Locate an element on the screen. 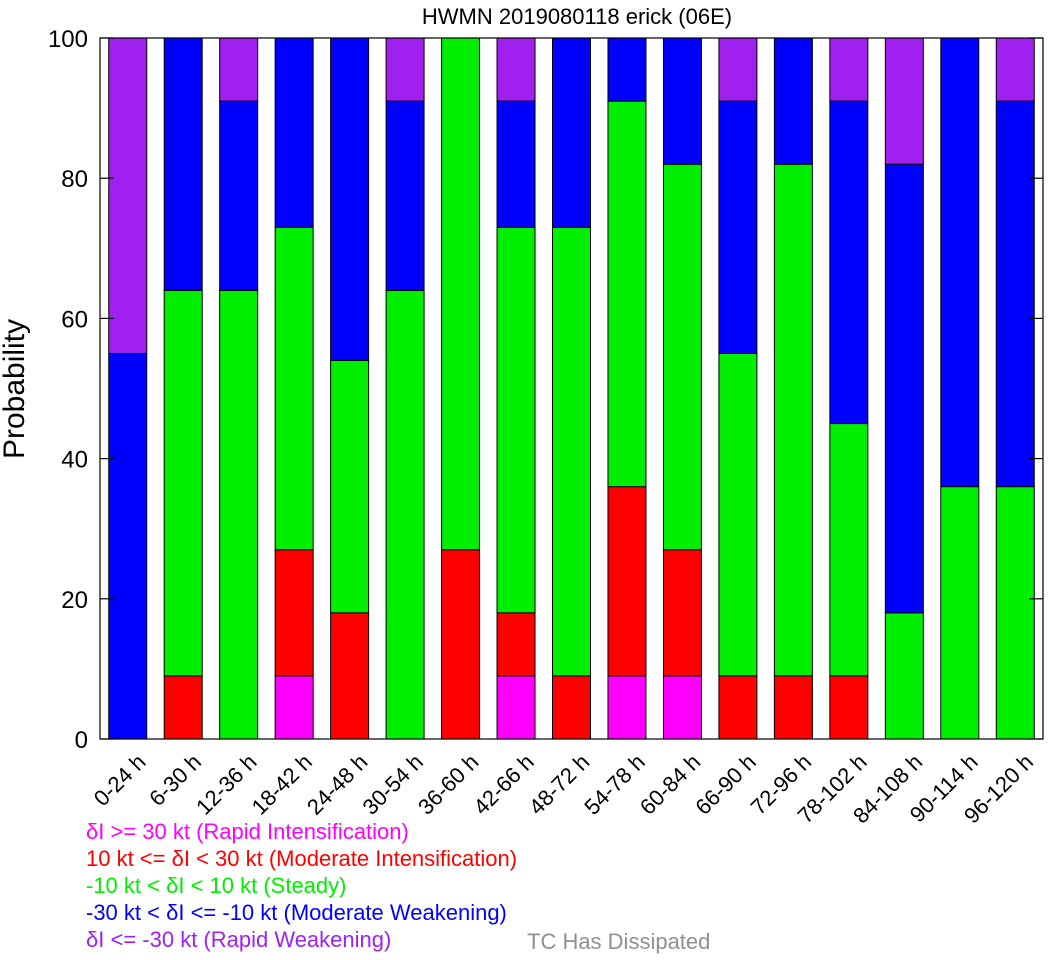 The height and width of the screenshot is (960, 1057). y-tick-label: 100 is located at coordinates (68, 39).